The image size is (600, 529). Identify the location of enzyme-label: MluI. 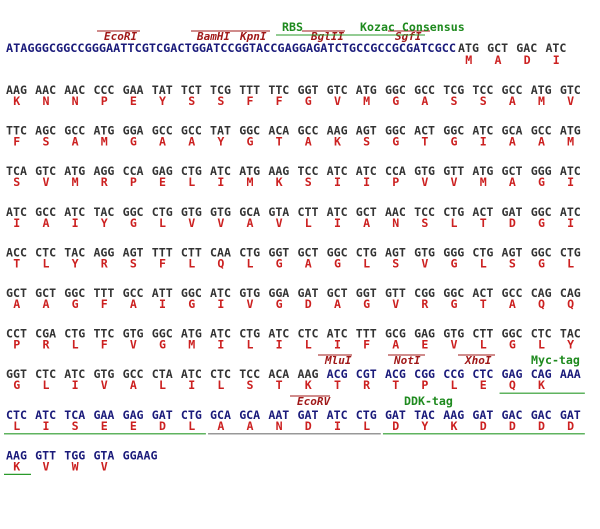
(338, 360).